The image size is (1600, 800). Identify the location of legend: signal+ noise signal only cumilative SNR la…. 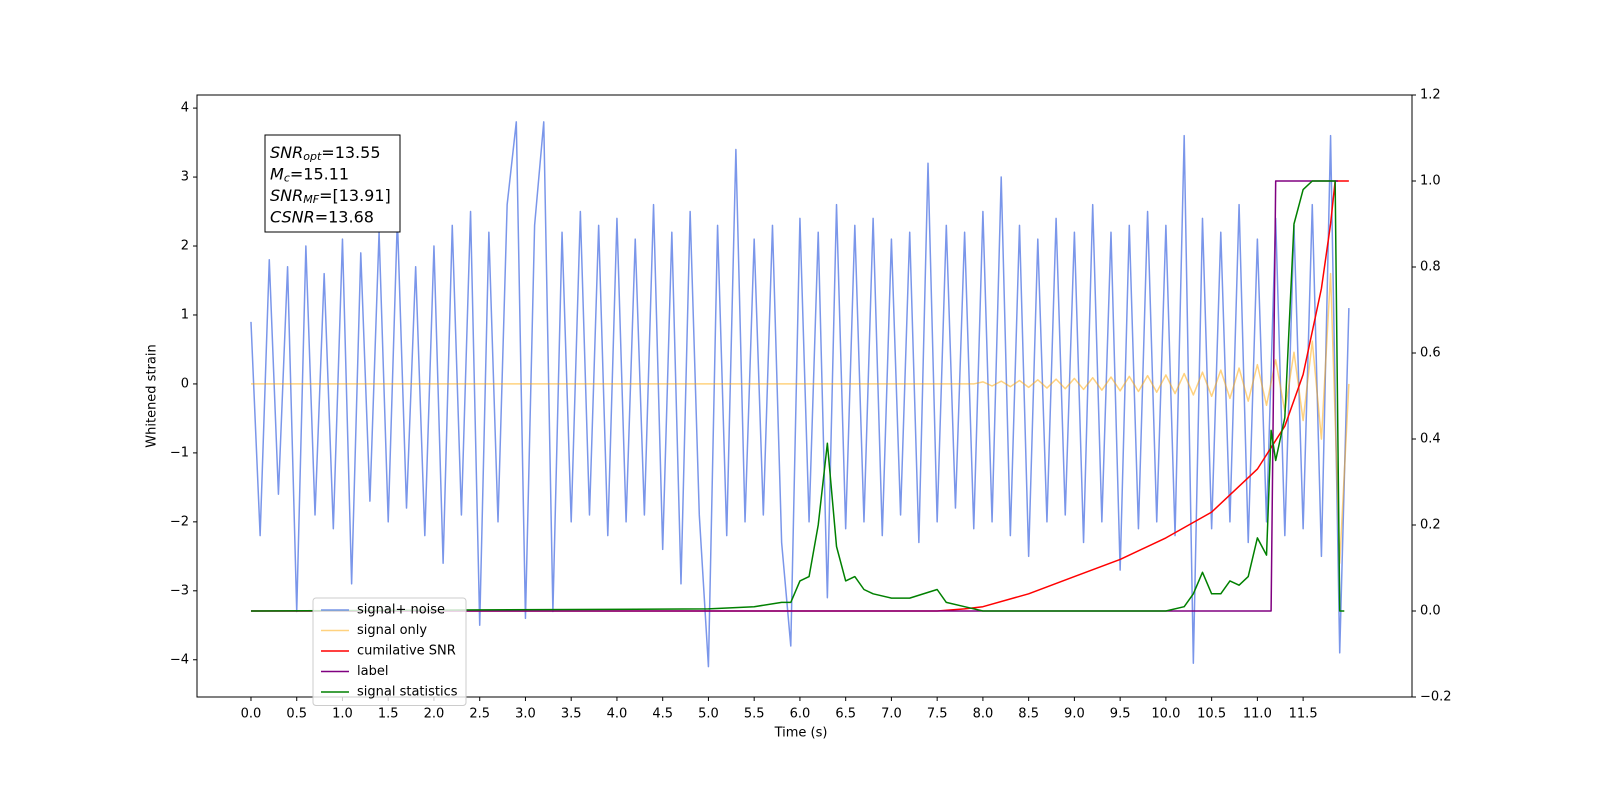
(389, 651).